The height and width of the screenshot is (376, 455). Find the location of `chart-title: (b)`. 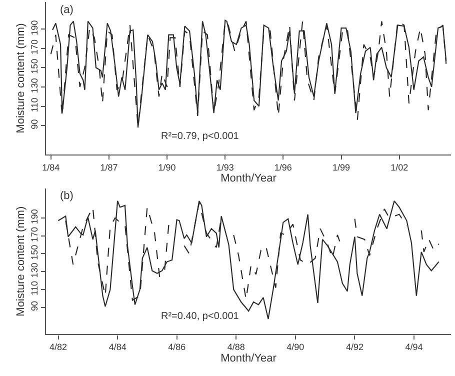

chart-title: (b) is located at coordinates (67, 196).